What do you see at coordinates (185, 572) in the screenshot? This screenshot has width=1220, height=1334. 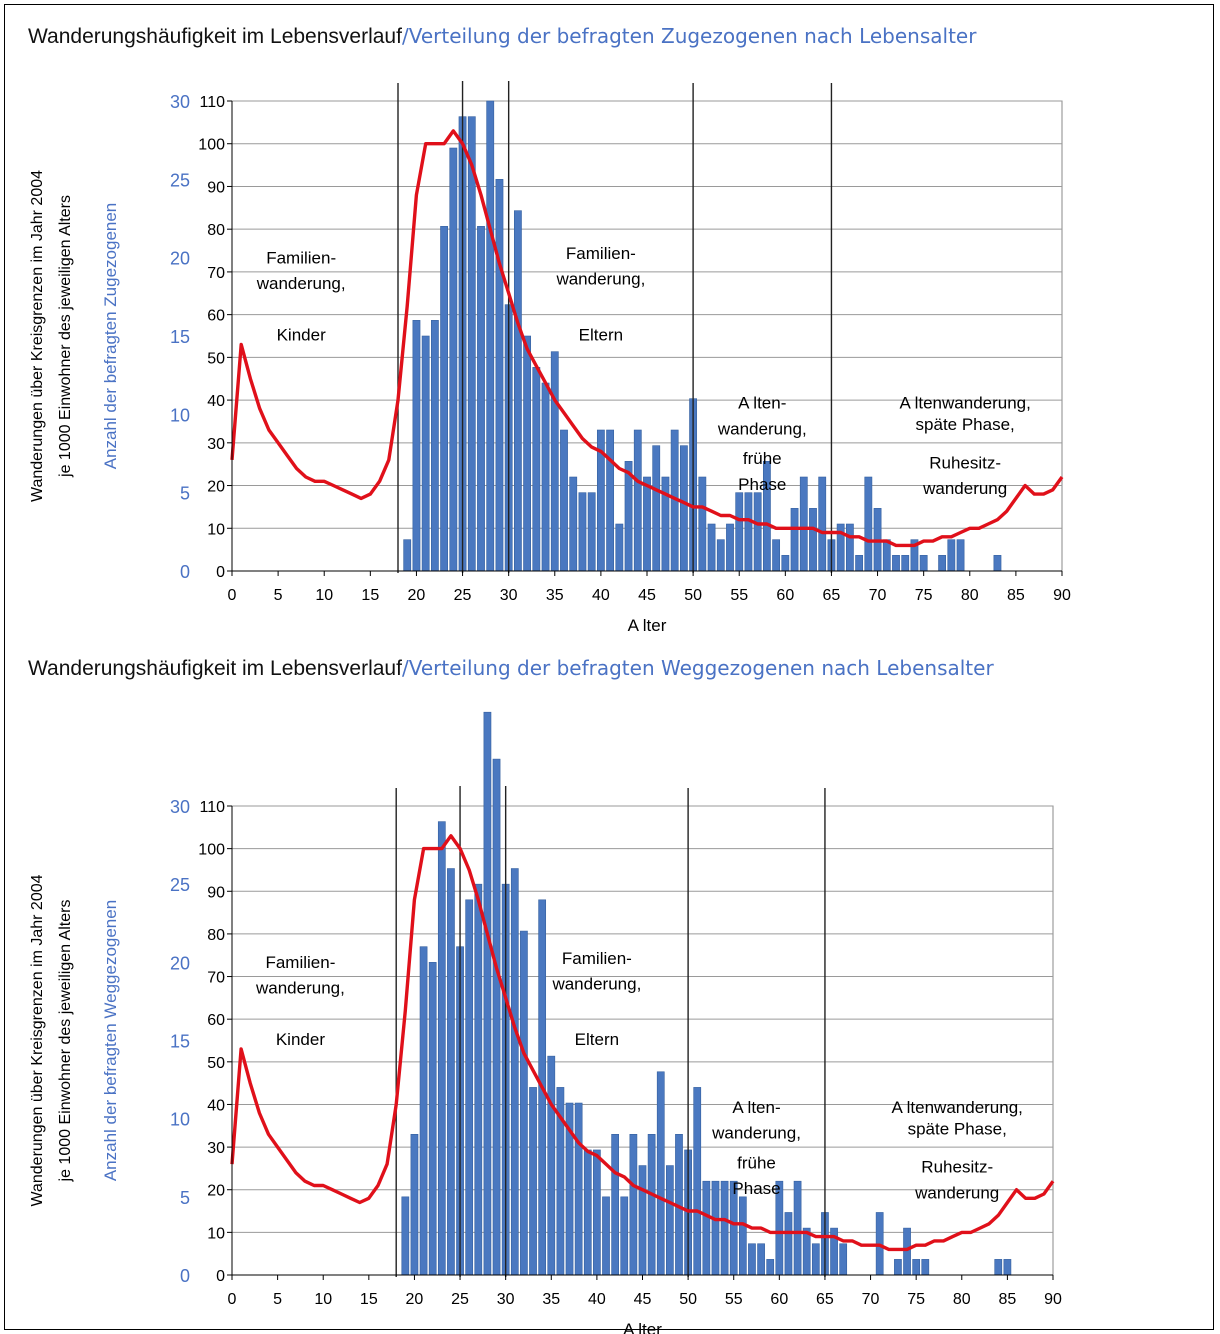 I see `chart-1-blue-tick-label: 0` at bounding box center [185, 572].